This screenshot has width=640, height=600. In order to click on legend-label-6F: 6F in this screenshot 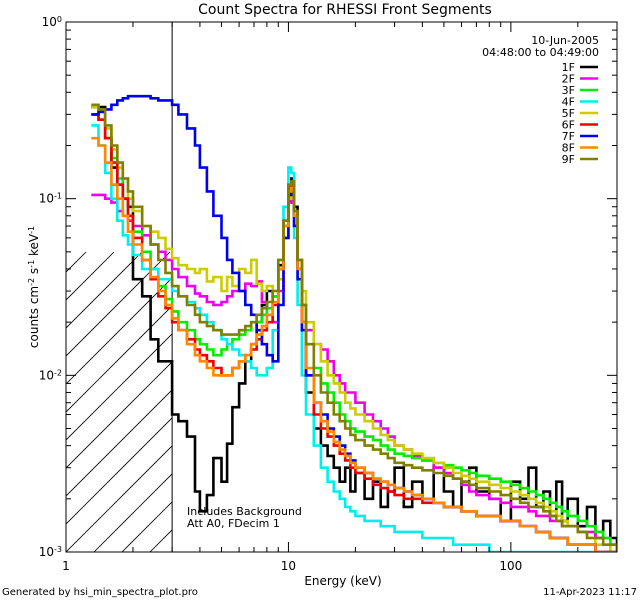, I will do `click(568, 125)`.